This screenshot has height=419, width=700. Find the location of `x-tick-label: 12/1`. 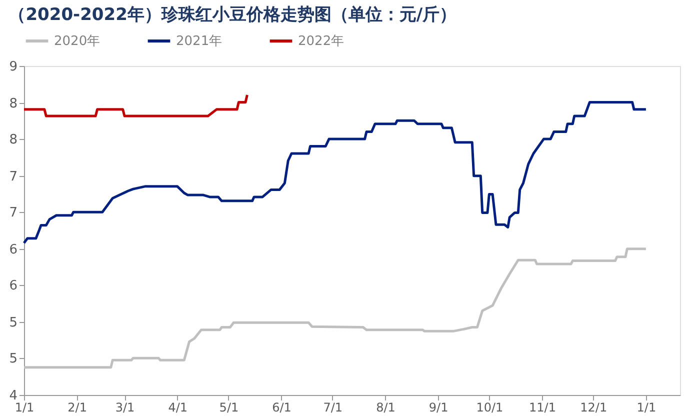

x-tick-label: 12/1 is located at coordinates (594, 407).